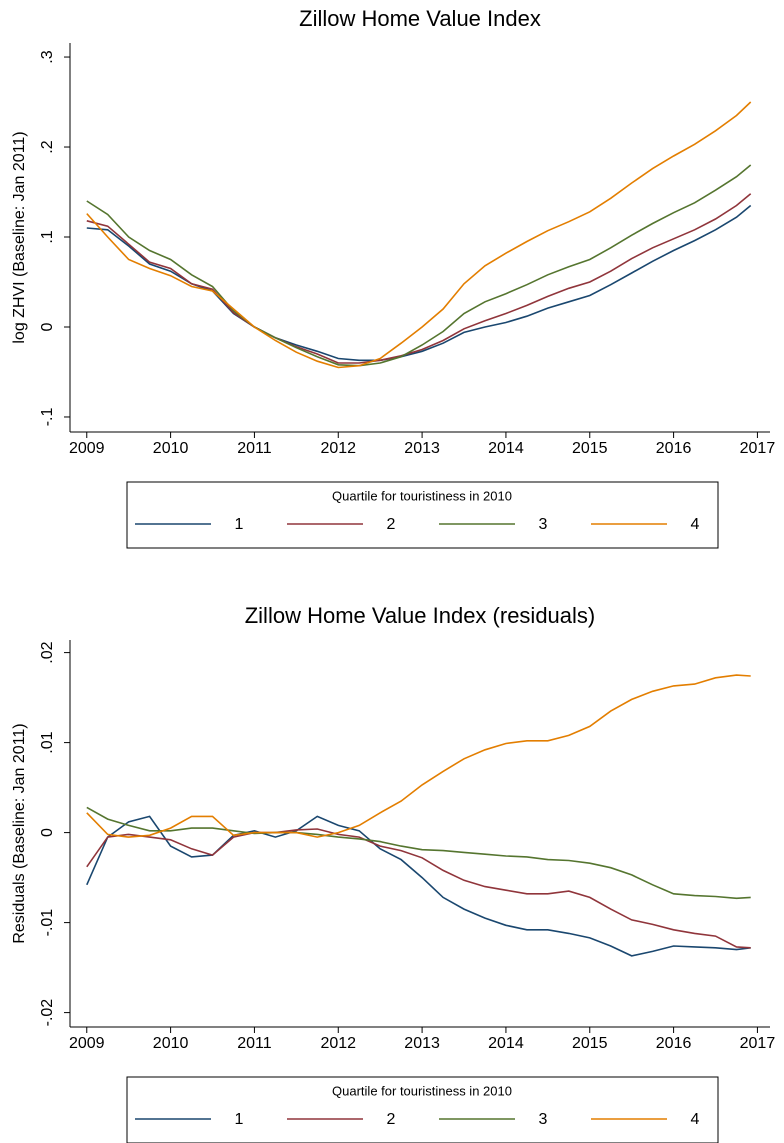 The image size is (784, 1143). I want to click on y-tick-label: .1, so click(47, 236).